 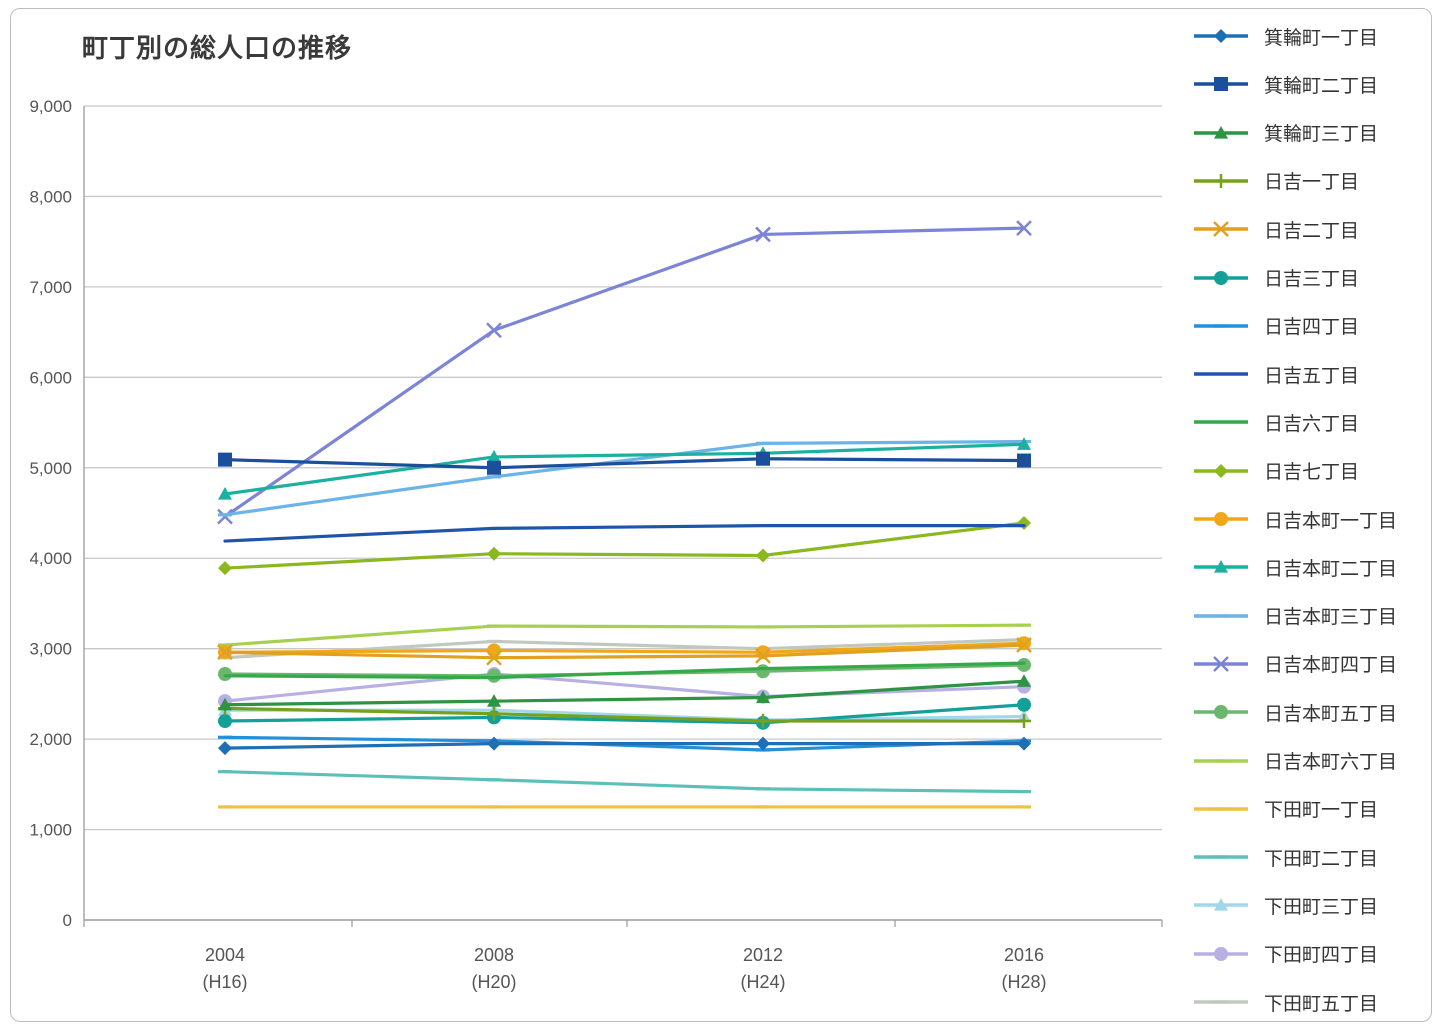 What do you see at coordinates (50, 468) in the screenshot?
I see `y-tick-label: 5,000` at bounding box center [50, 468].